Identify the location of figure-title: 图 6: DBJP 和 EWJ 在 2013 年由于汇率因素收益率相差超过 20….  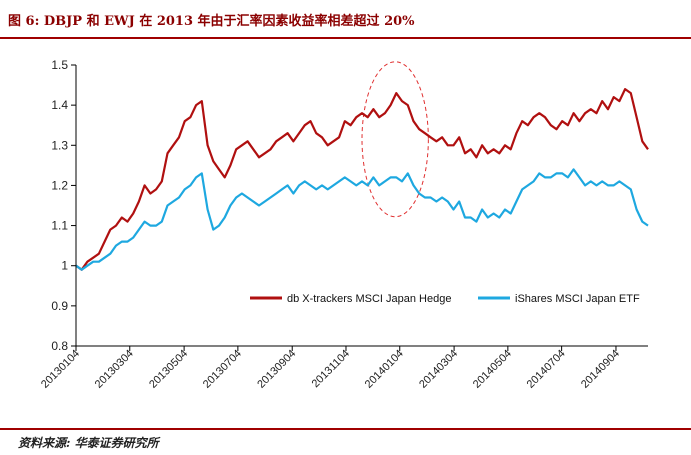
(211, 21).